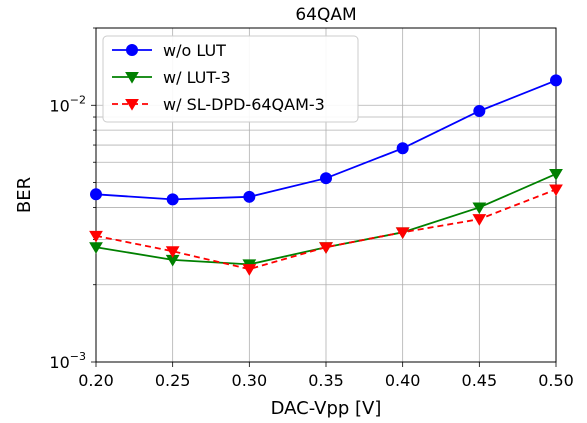 The image size is (587, 423). What do you see at coordinates (24, 195) in the screenshot?
I see `y-axis-label: BER` at bounding box center [24, 195].